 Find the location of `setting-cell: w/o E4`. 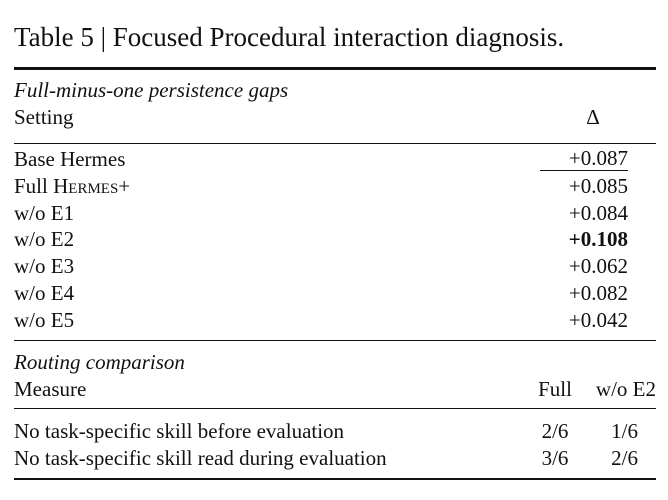

setting-cell: w/o E4 is located at coordinates (44, 293).